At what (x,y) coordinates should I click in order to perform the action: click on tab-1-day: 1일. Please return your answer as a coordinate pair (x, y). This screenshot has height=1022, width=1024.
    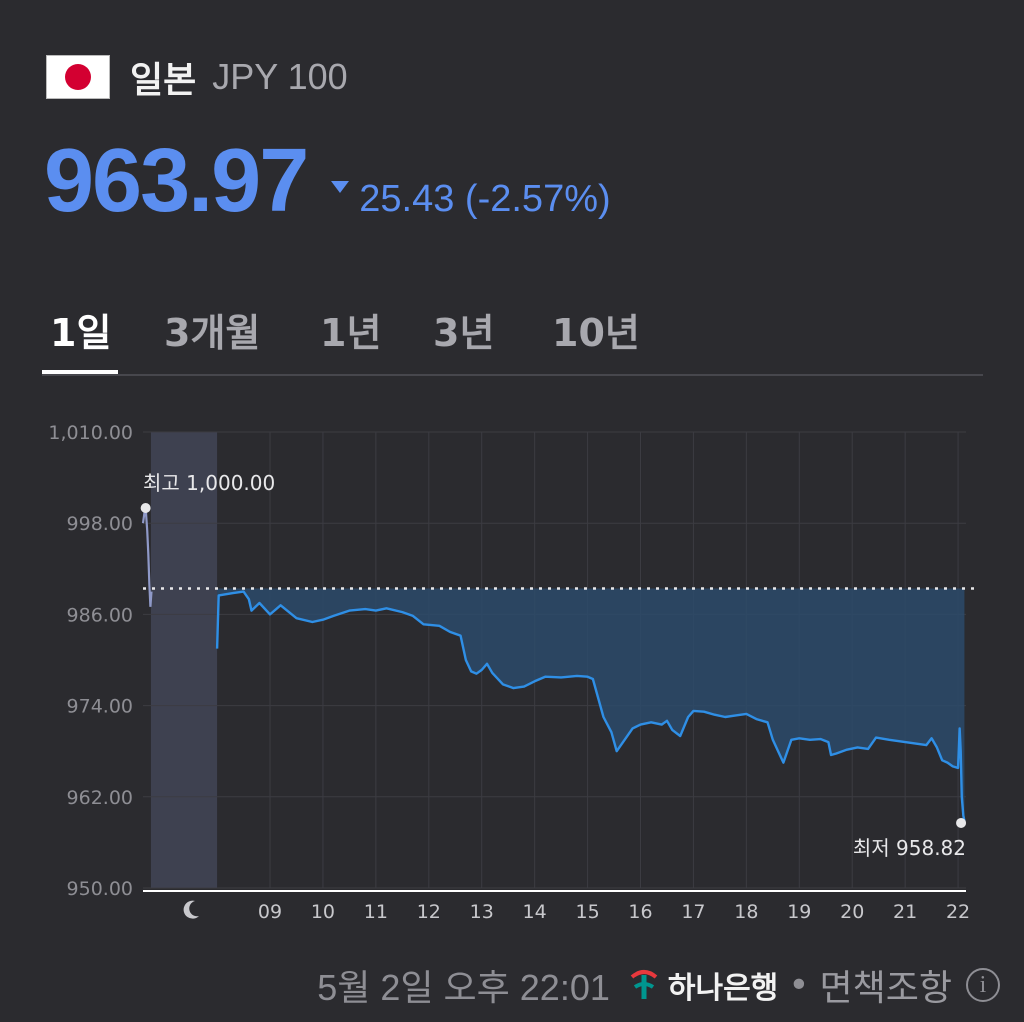
    Looking at the image, I should click on (81, 332).